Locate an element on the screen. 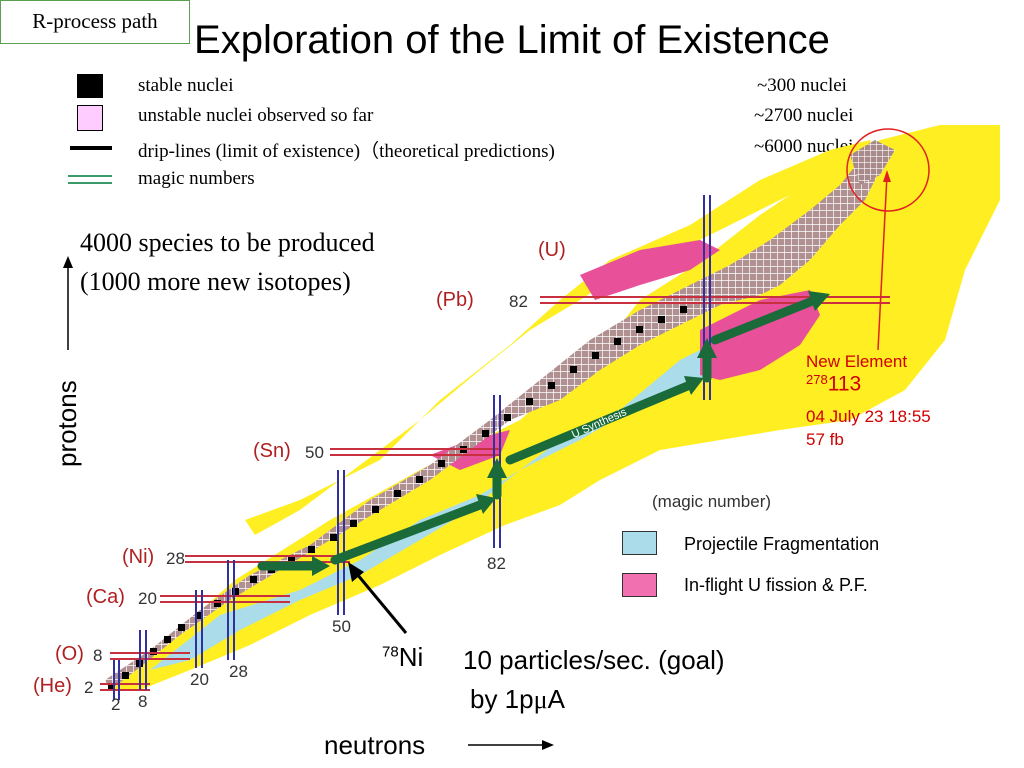  fission-region-mid is located at coordinates (470, 450).